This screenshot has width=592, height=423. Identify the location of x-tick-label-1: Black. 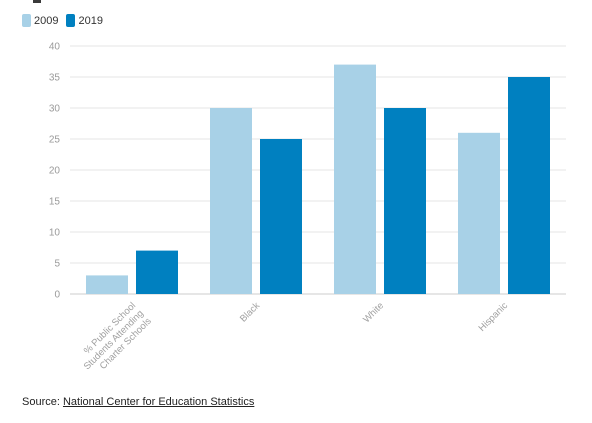
(250, 312).